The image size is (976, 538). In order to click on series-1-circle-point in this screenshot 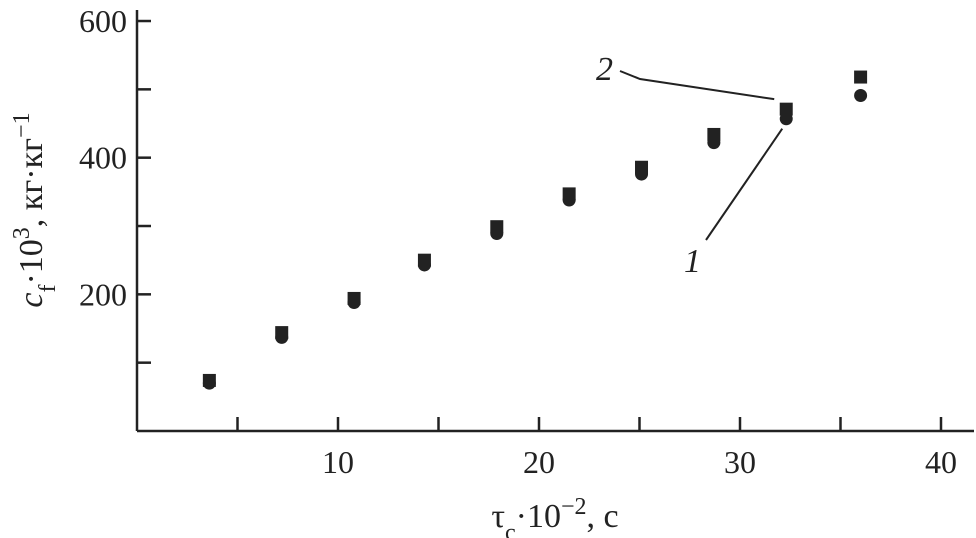, I will do `click(861, 95)`.